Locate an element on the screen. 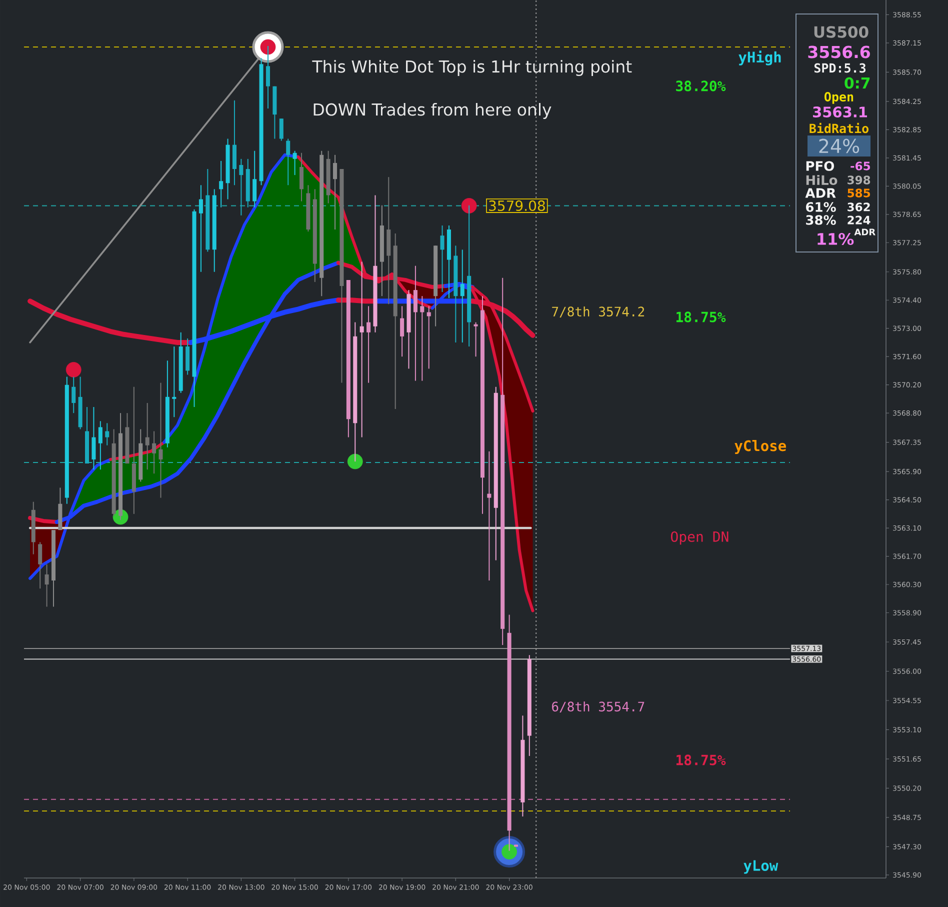  annotation: yHigh is located at coordinates (759, 58).